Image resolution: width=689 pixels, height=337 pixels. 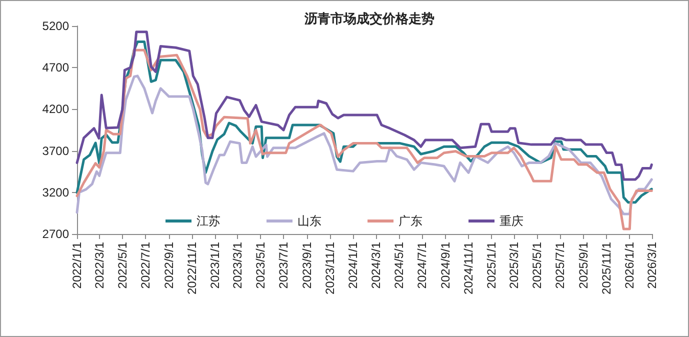 What do you see at coordinates (283, 265) in the screenshot?
I see `x-tick-label: 2023/7/1` at bounding box center [283, 265].